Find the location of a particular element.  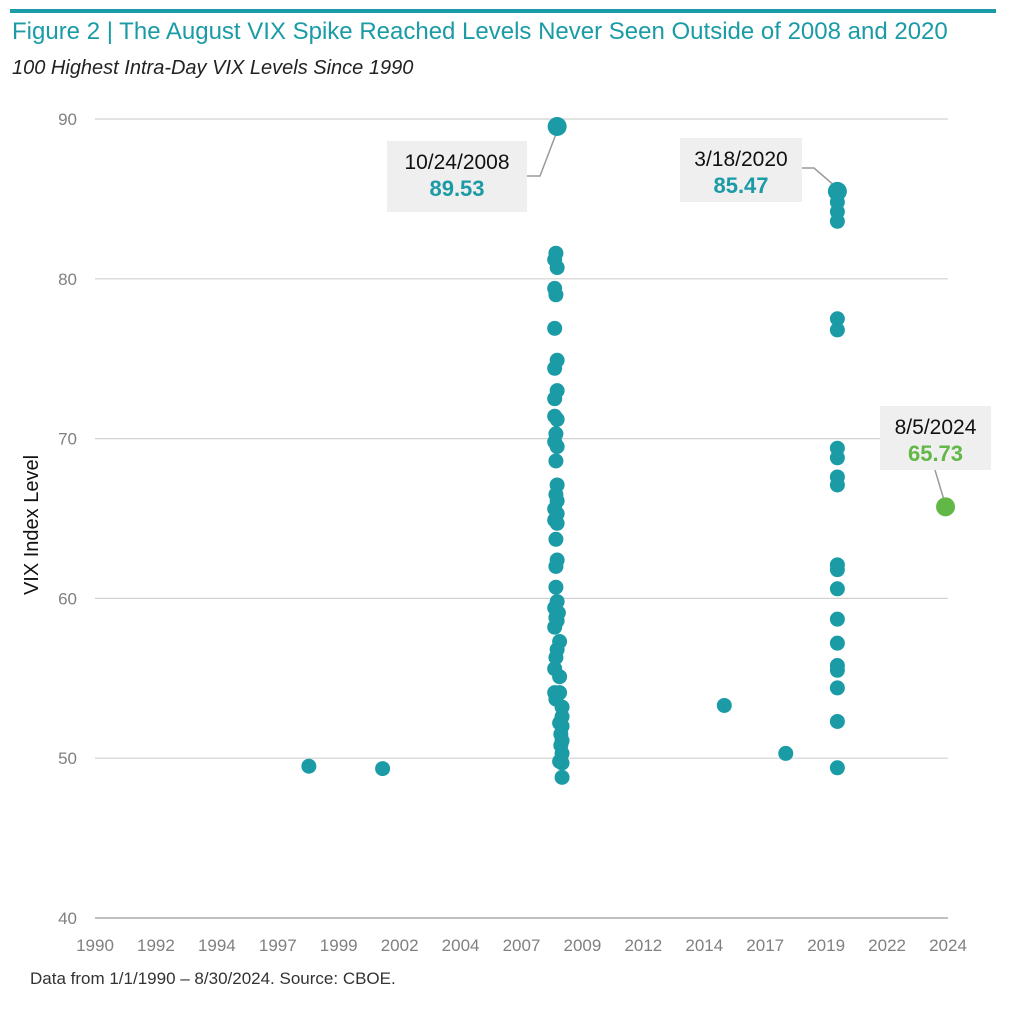

callout-leaders is located at coordinates (736, 317).